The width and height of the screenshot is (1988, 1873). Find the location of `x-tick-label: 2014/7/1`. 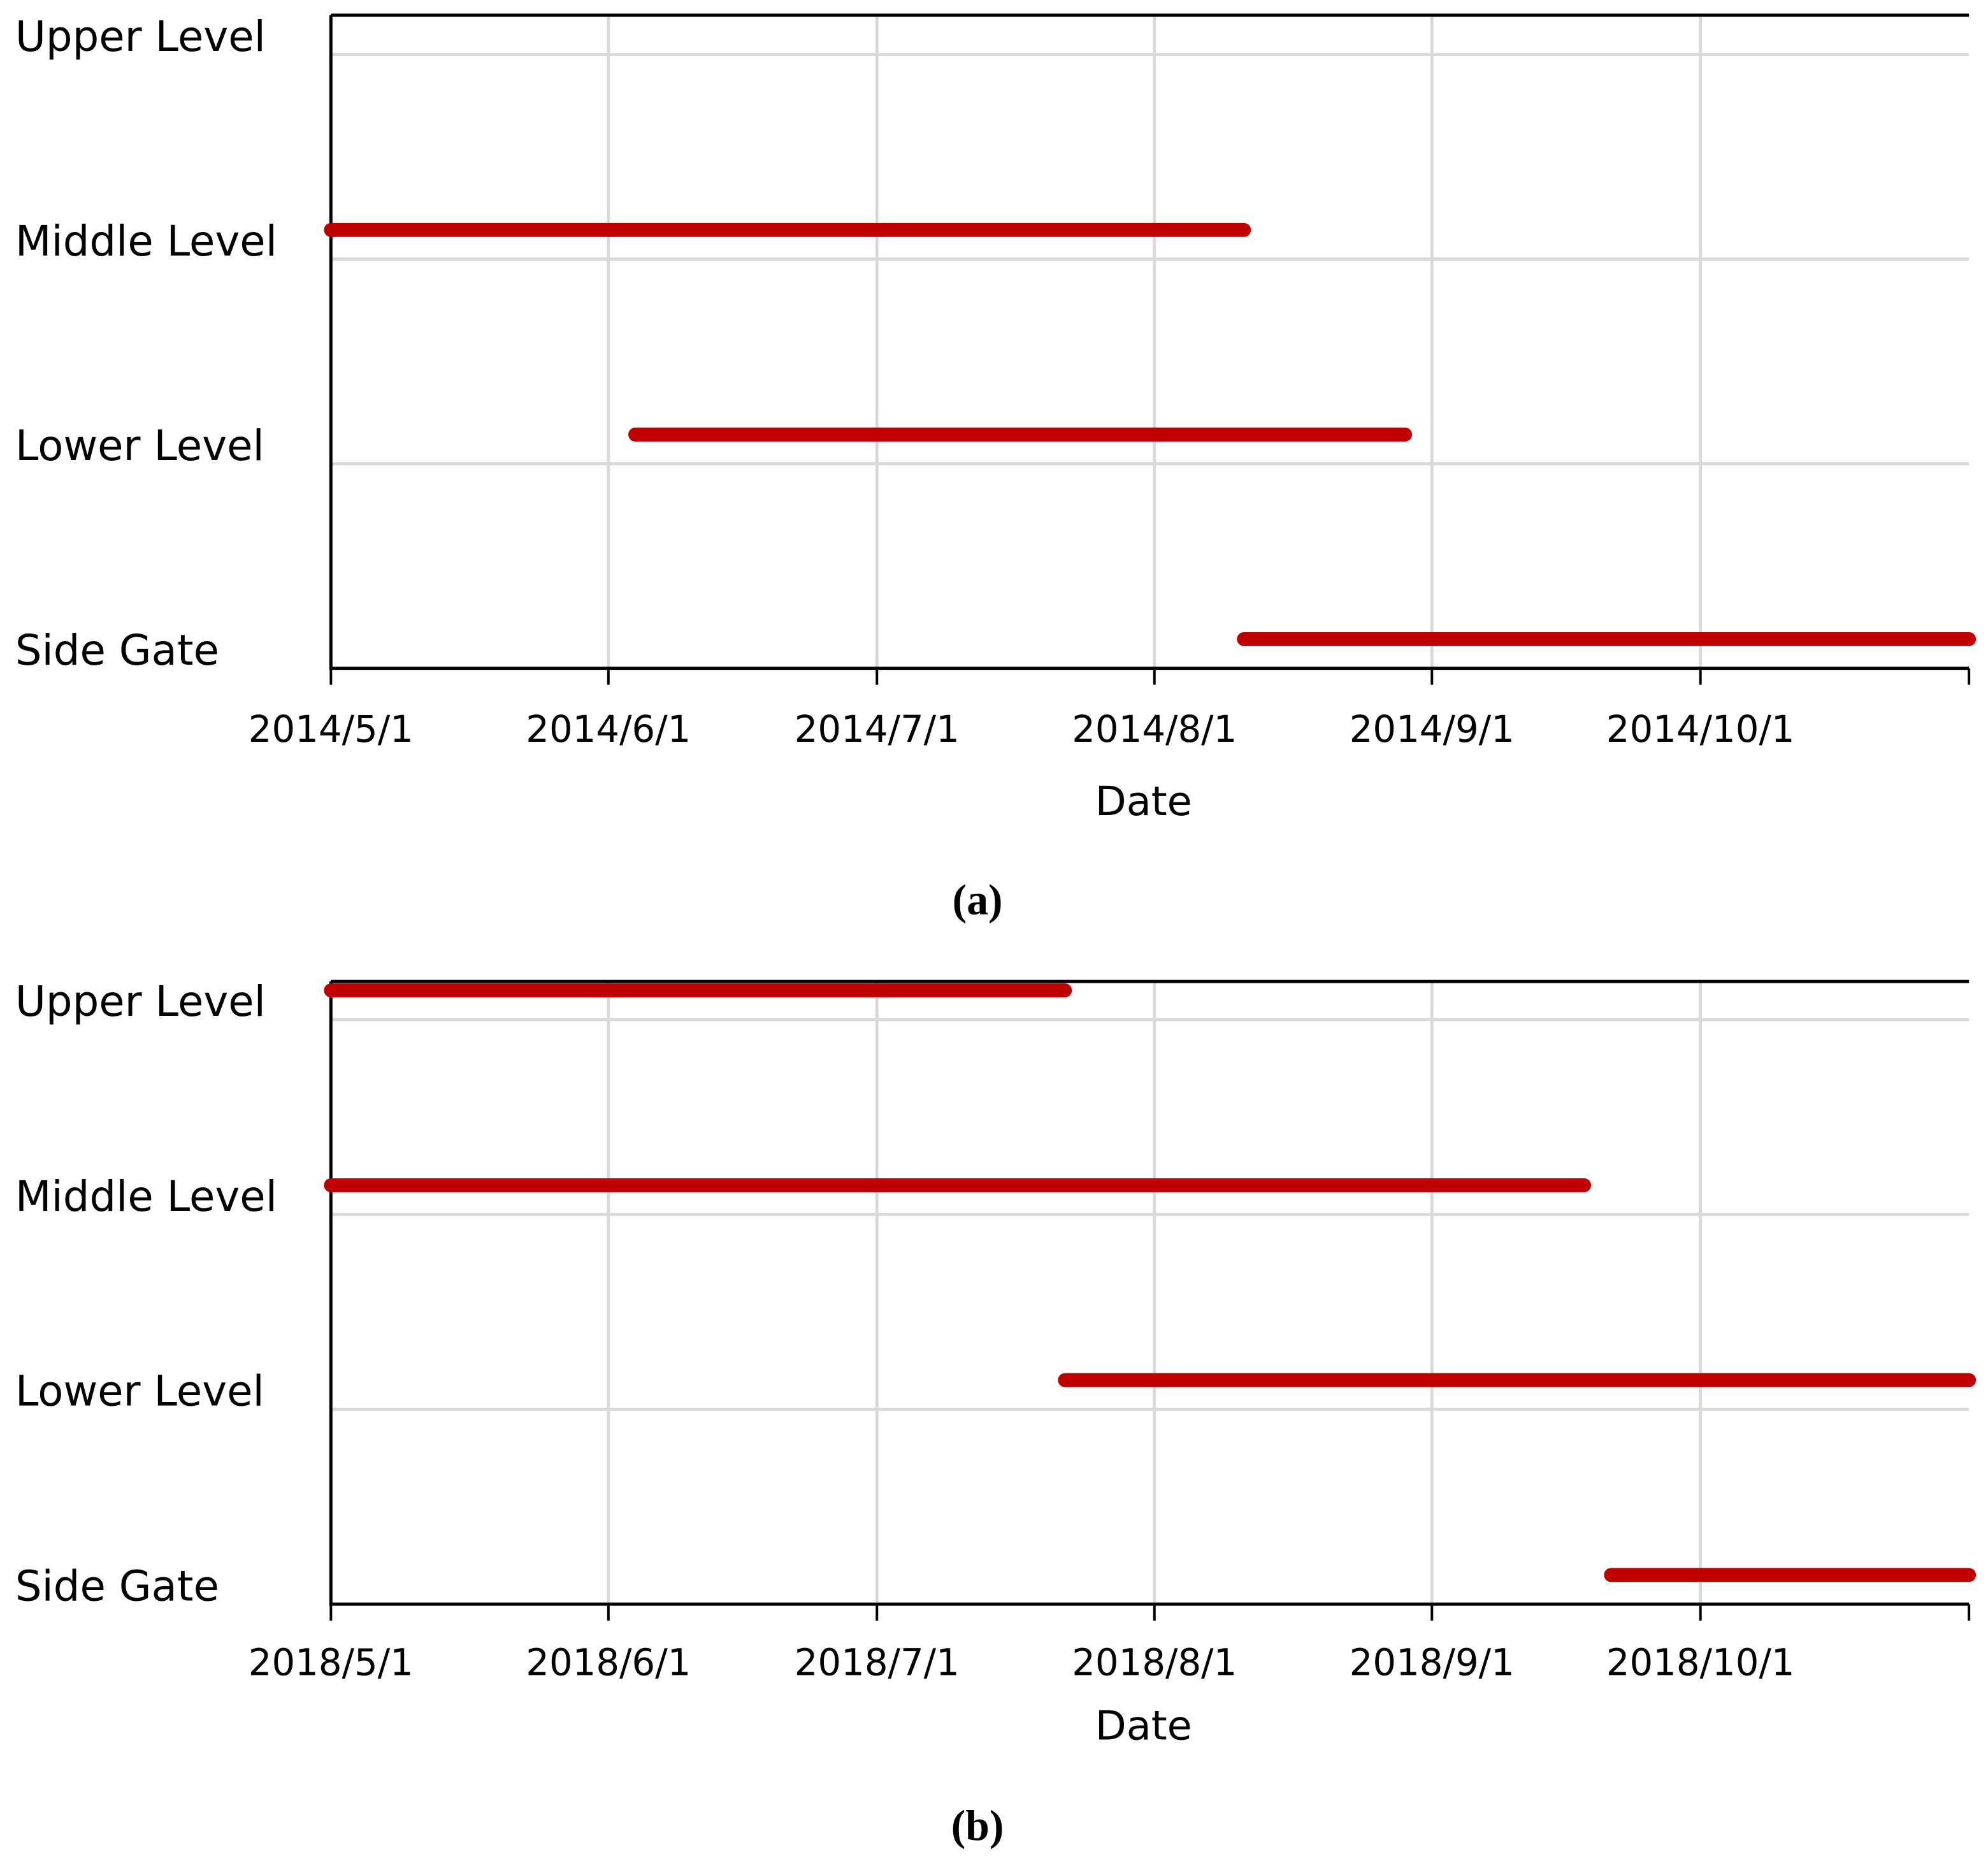

x-tick-label: 2014/7/1 is located at coordinates (877, 729).